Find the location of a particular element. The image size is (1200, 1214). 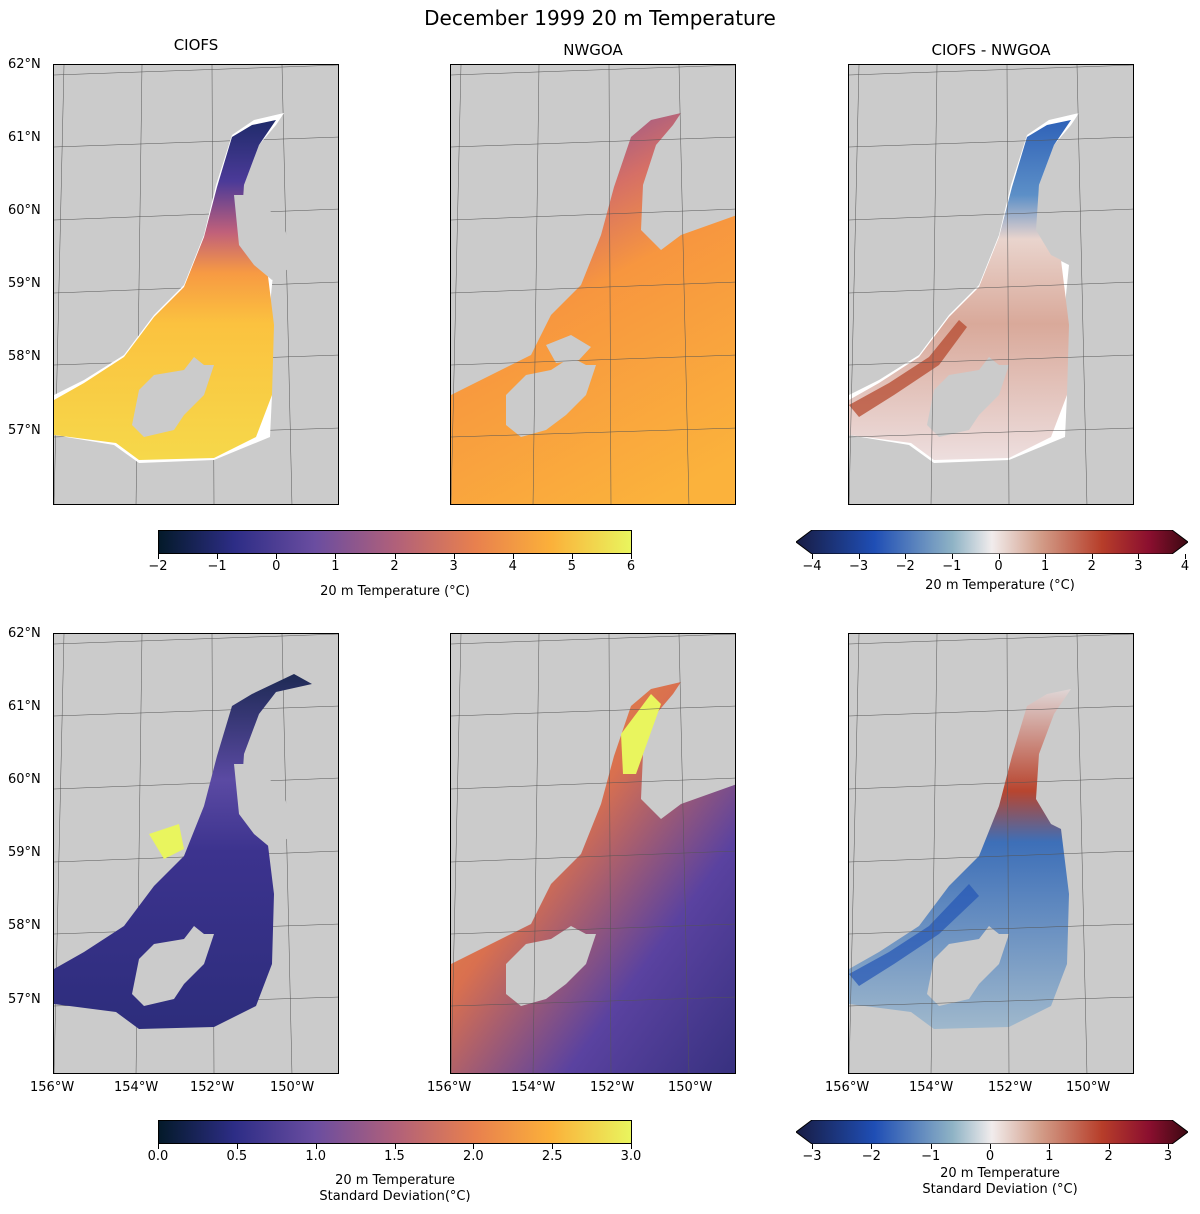

hotspot is located at coordinates (166, 841).